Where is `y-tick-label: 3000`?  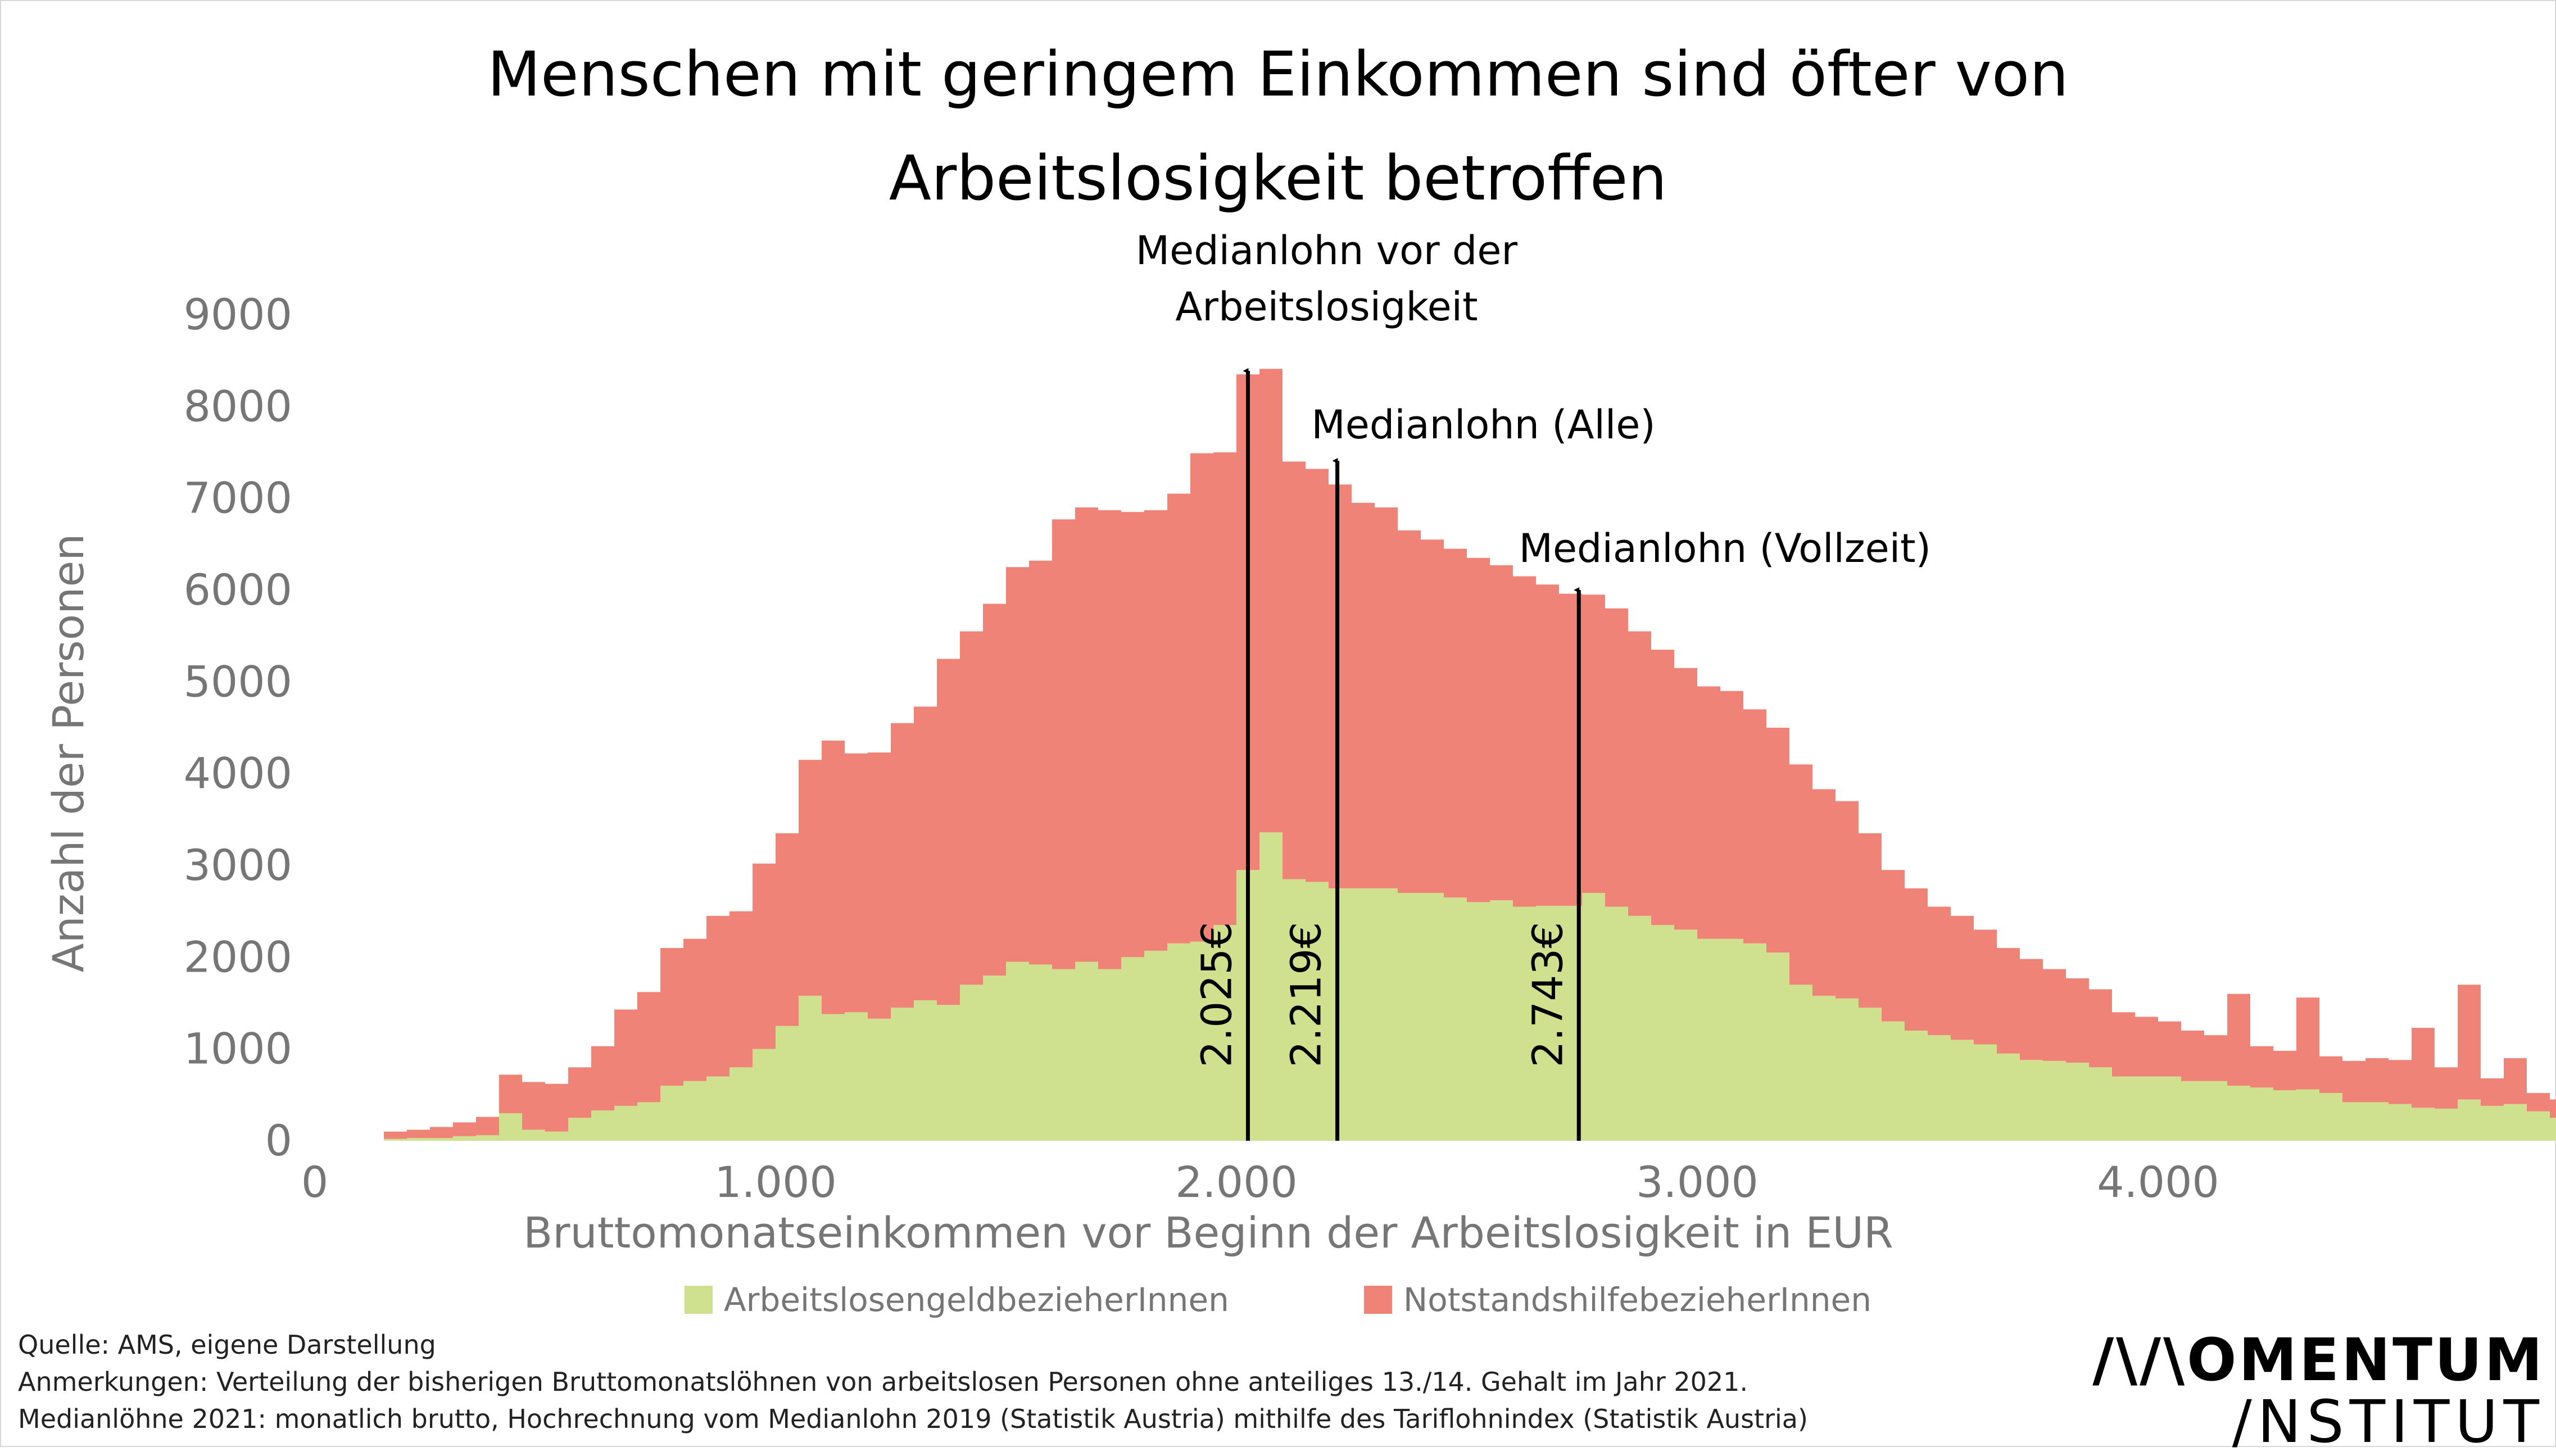
y-tick-label: 3000 is located at coordinates (238, 865).